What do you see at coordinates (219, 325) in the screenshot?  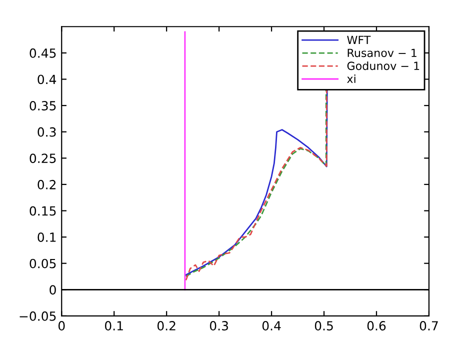 I see `x-tick-label: 0.3` at bounding box center [219, 325].